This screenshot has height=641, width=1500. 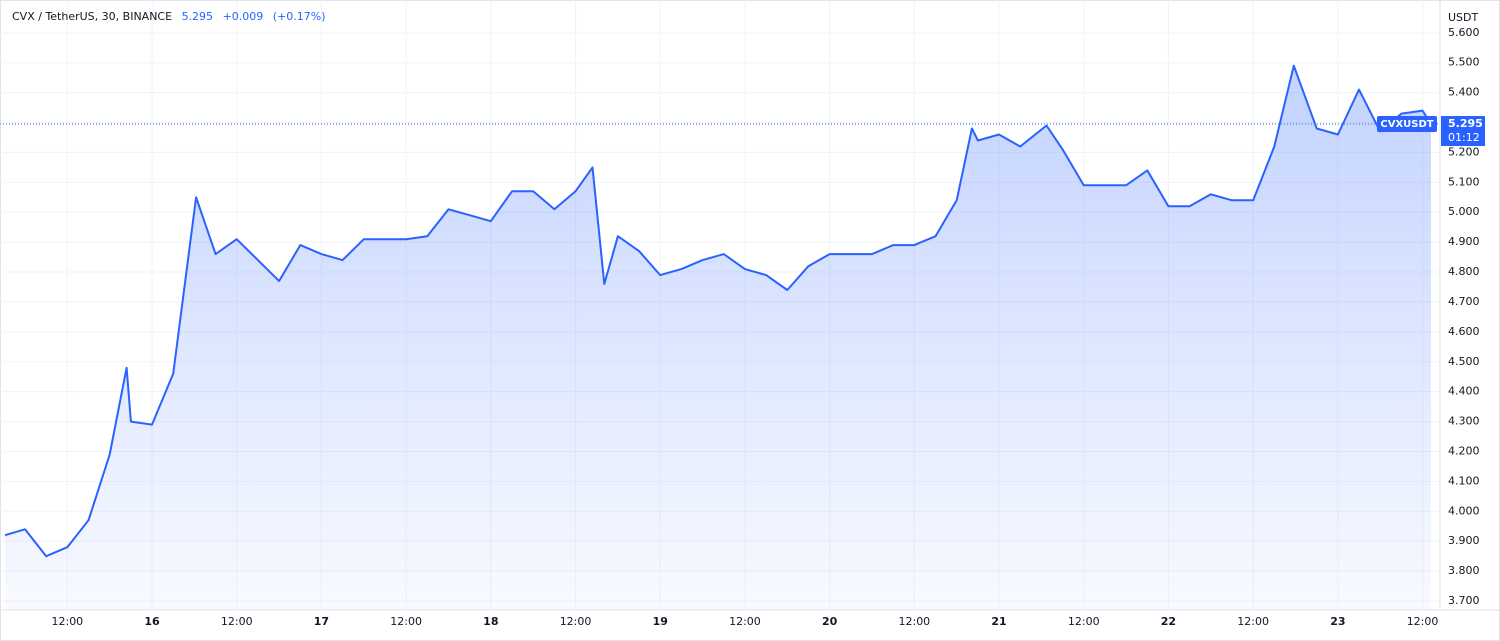 I want to click on symbol-label-box, so click(x=1407, y=124).